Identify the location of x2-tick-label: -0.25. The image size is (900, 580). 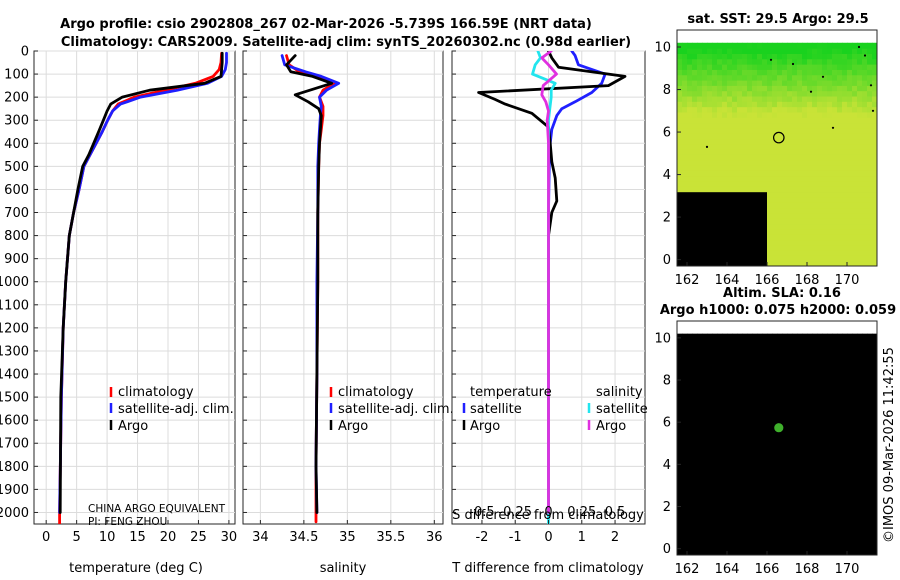
(515, 512).